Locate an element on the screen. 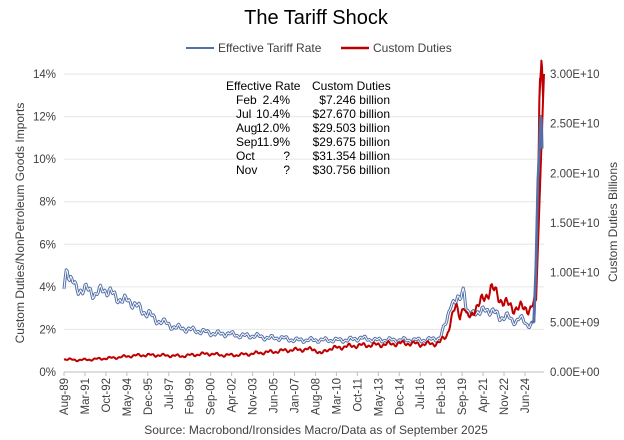  annotation-duties: $29.675 billion is located at coordinates (351, 142).